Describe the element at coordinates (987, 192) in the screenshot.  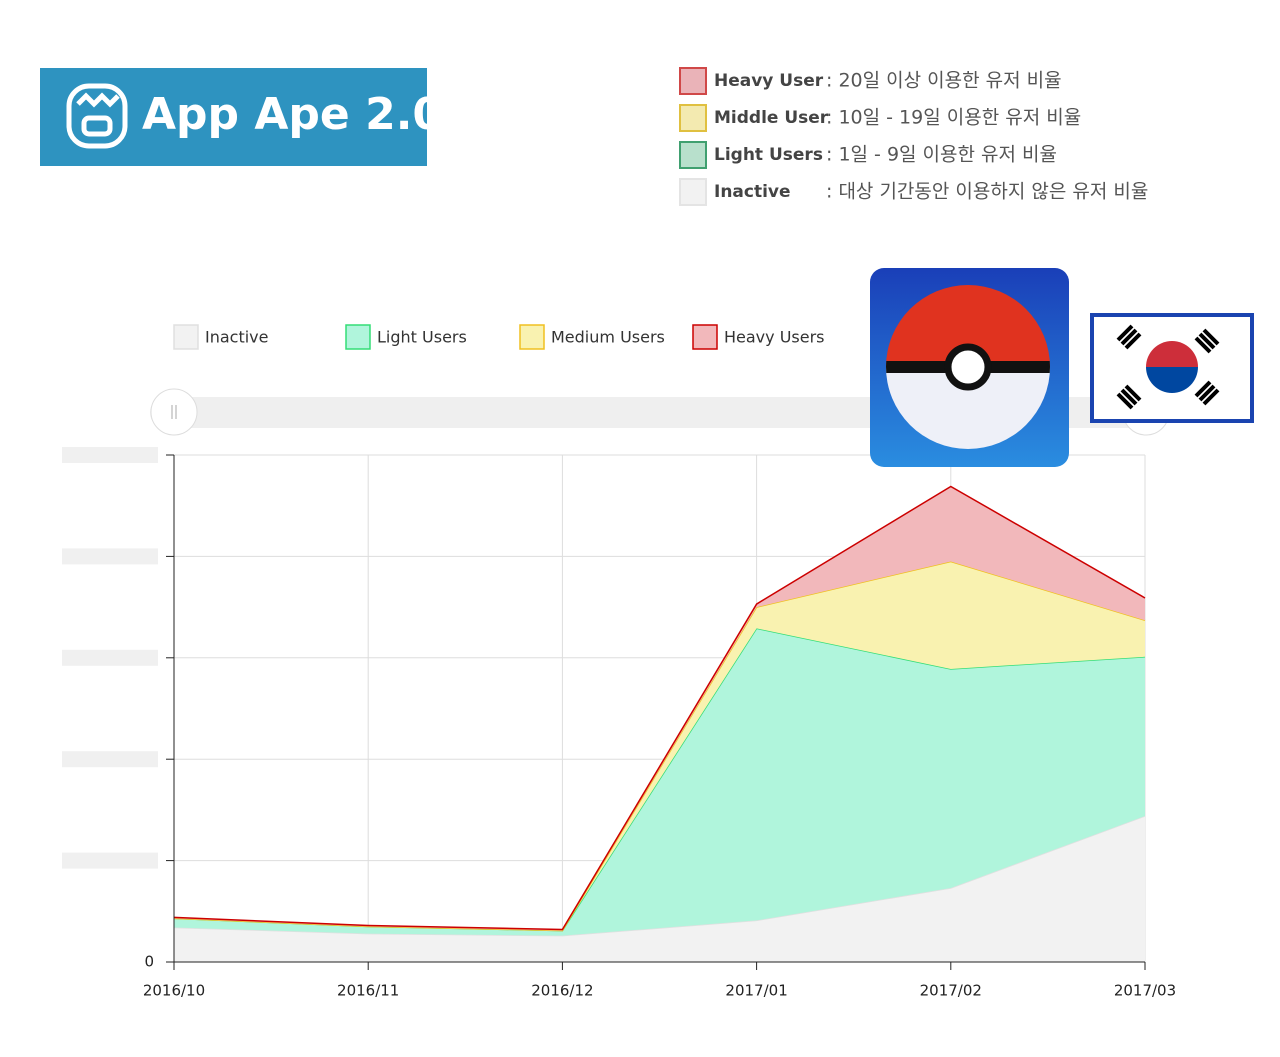
I see `legend-desc: : 대상 기간동안 이용하지 않은 유저 비율` at that location.